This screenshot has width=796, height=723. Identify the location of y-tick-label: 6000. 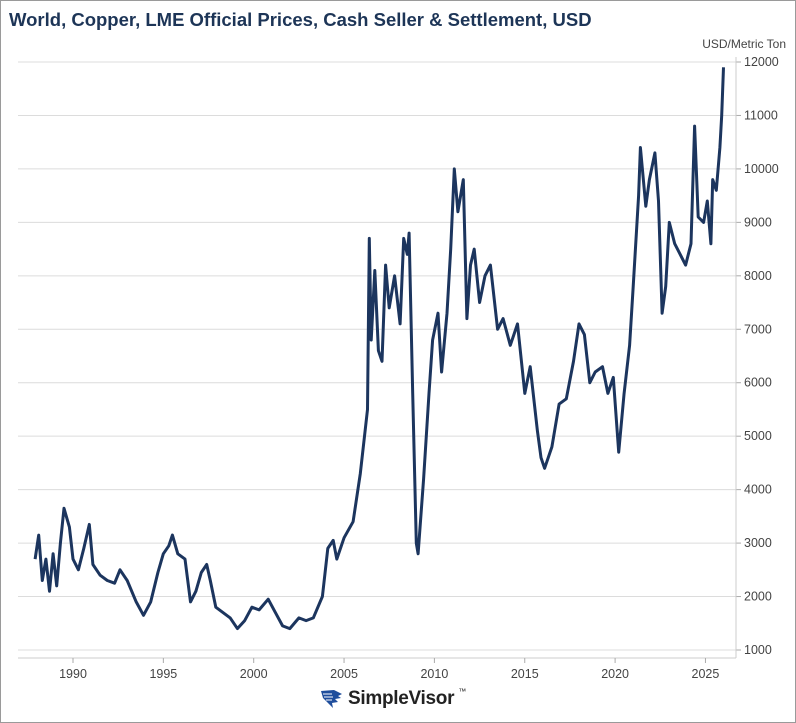
(758, 383).